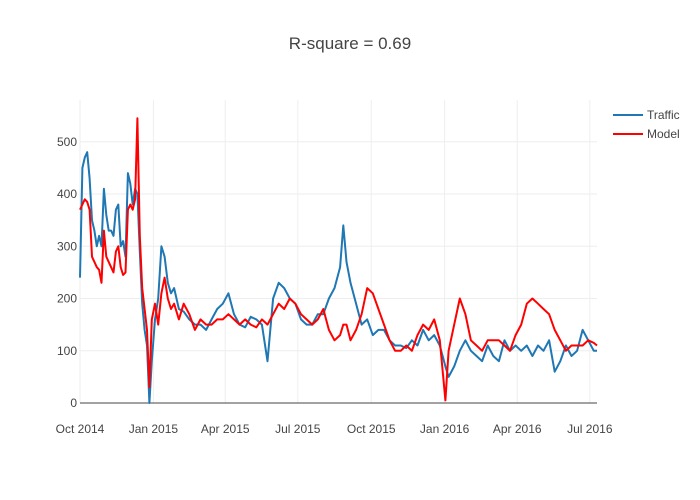 The height and width of the screenshot is (500, 700). What do you see at coordinates (646, 124) in the screenshot?
I see `legend: Traffic Model` at bounding box center [646, 124].